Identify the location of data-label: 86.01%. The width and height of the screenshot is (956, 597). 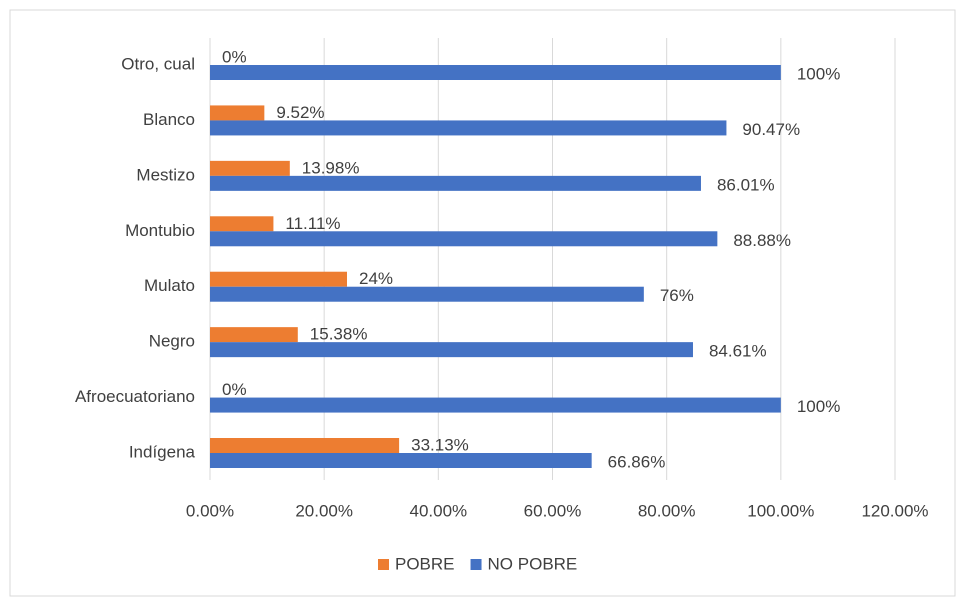
(746, 184).